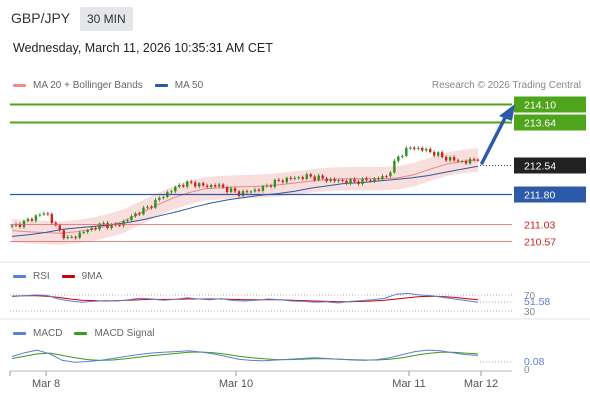 The image size is (590, 400). I want to click on macd-signal-line, so click(245, 356).